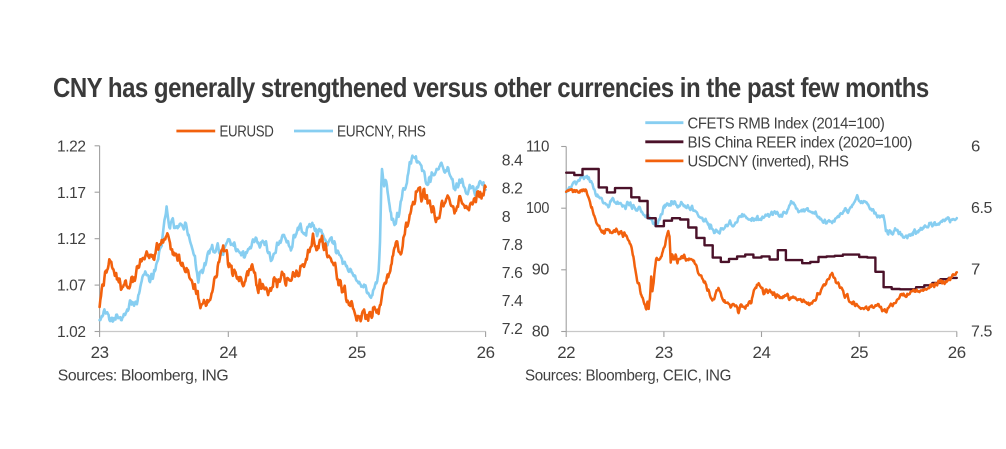 This screenshot has width=1006, height=449. I want to click on svg-text: 6.5, so click(981, 208).